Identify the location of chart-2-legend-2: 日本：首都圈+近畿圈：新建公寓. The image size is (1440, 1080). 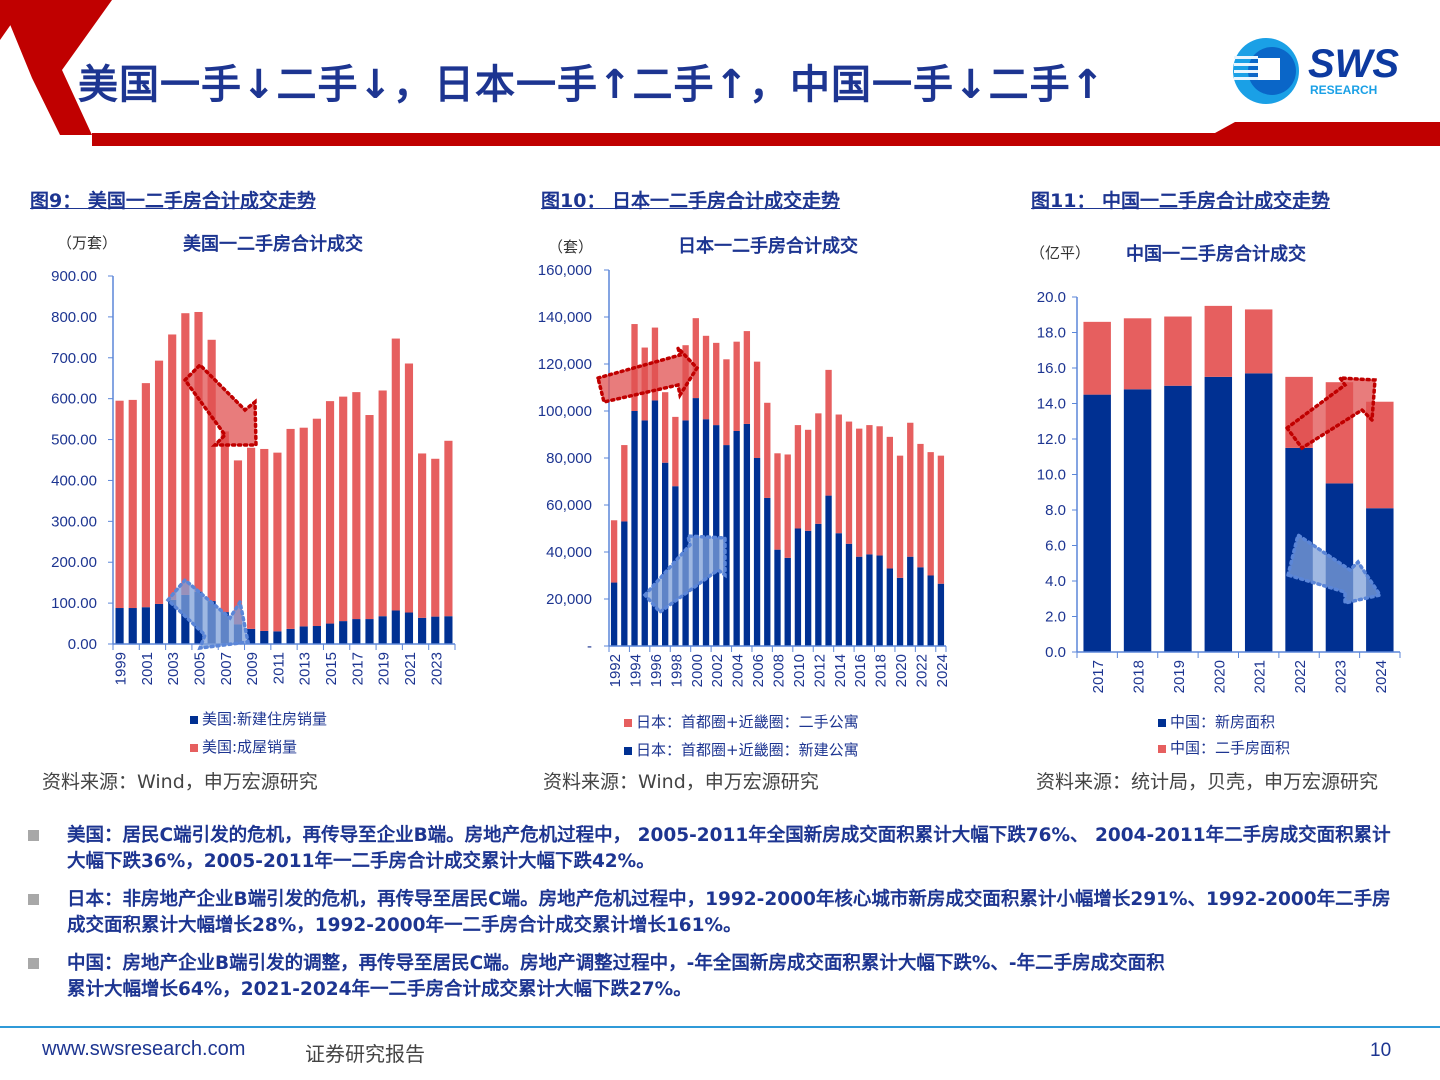
(741, 749).